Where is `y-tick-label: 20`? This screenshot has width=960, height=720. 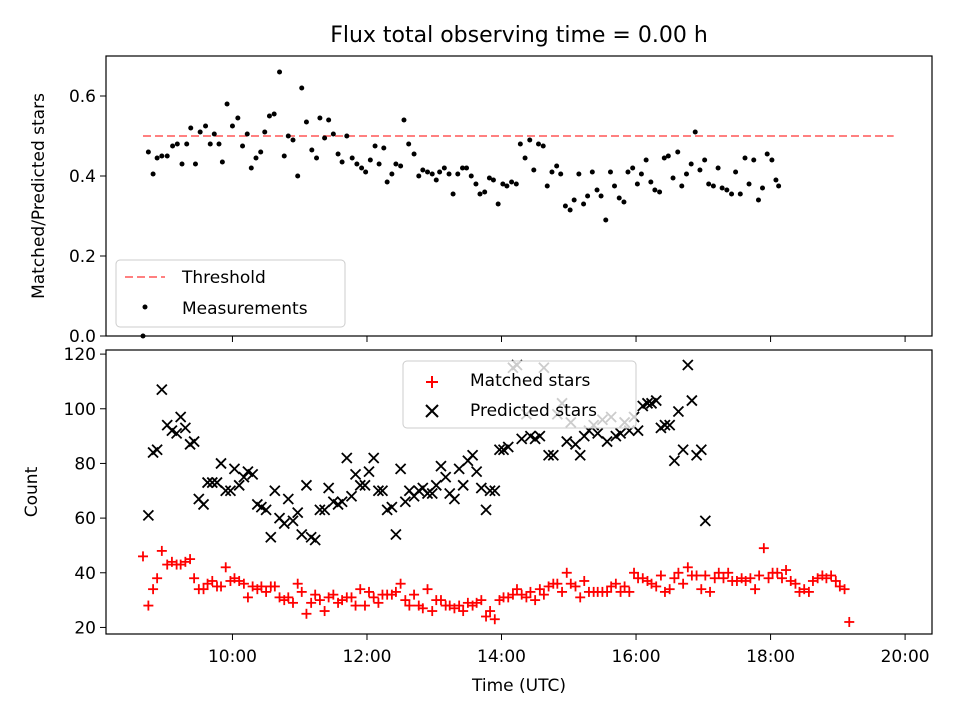
y-tick-label: 20 is located at coordinates (85, 628).